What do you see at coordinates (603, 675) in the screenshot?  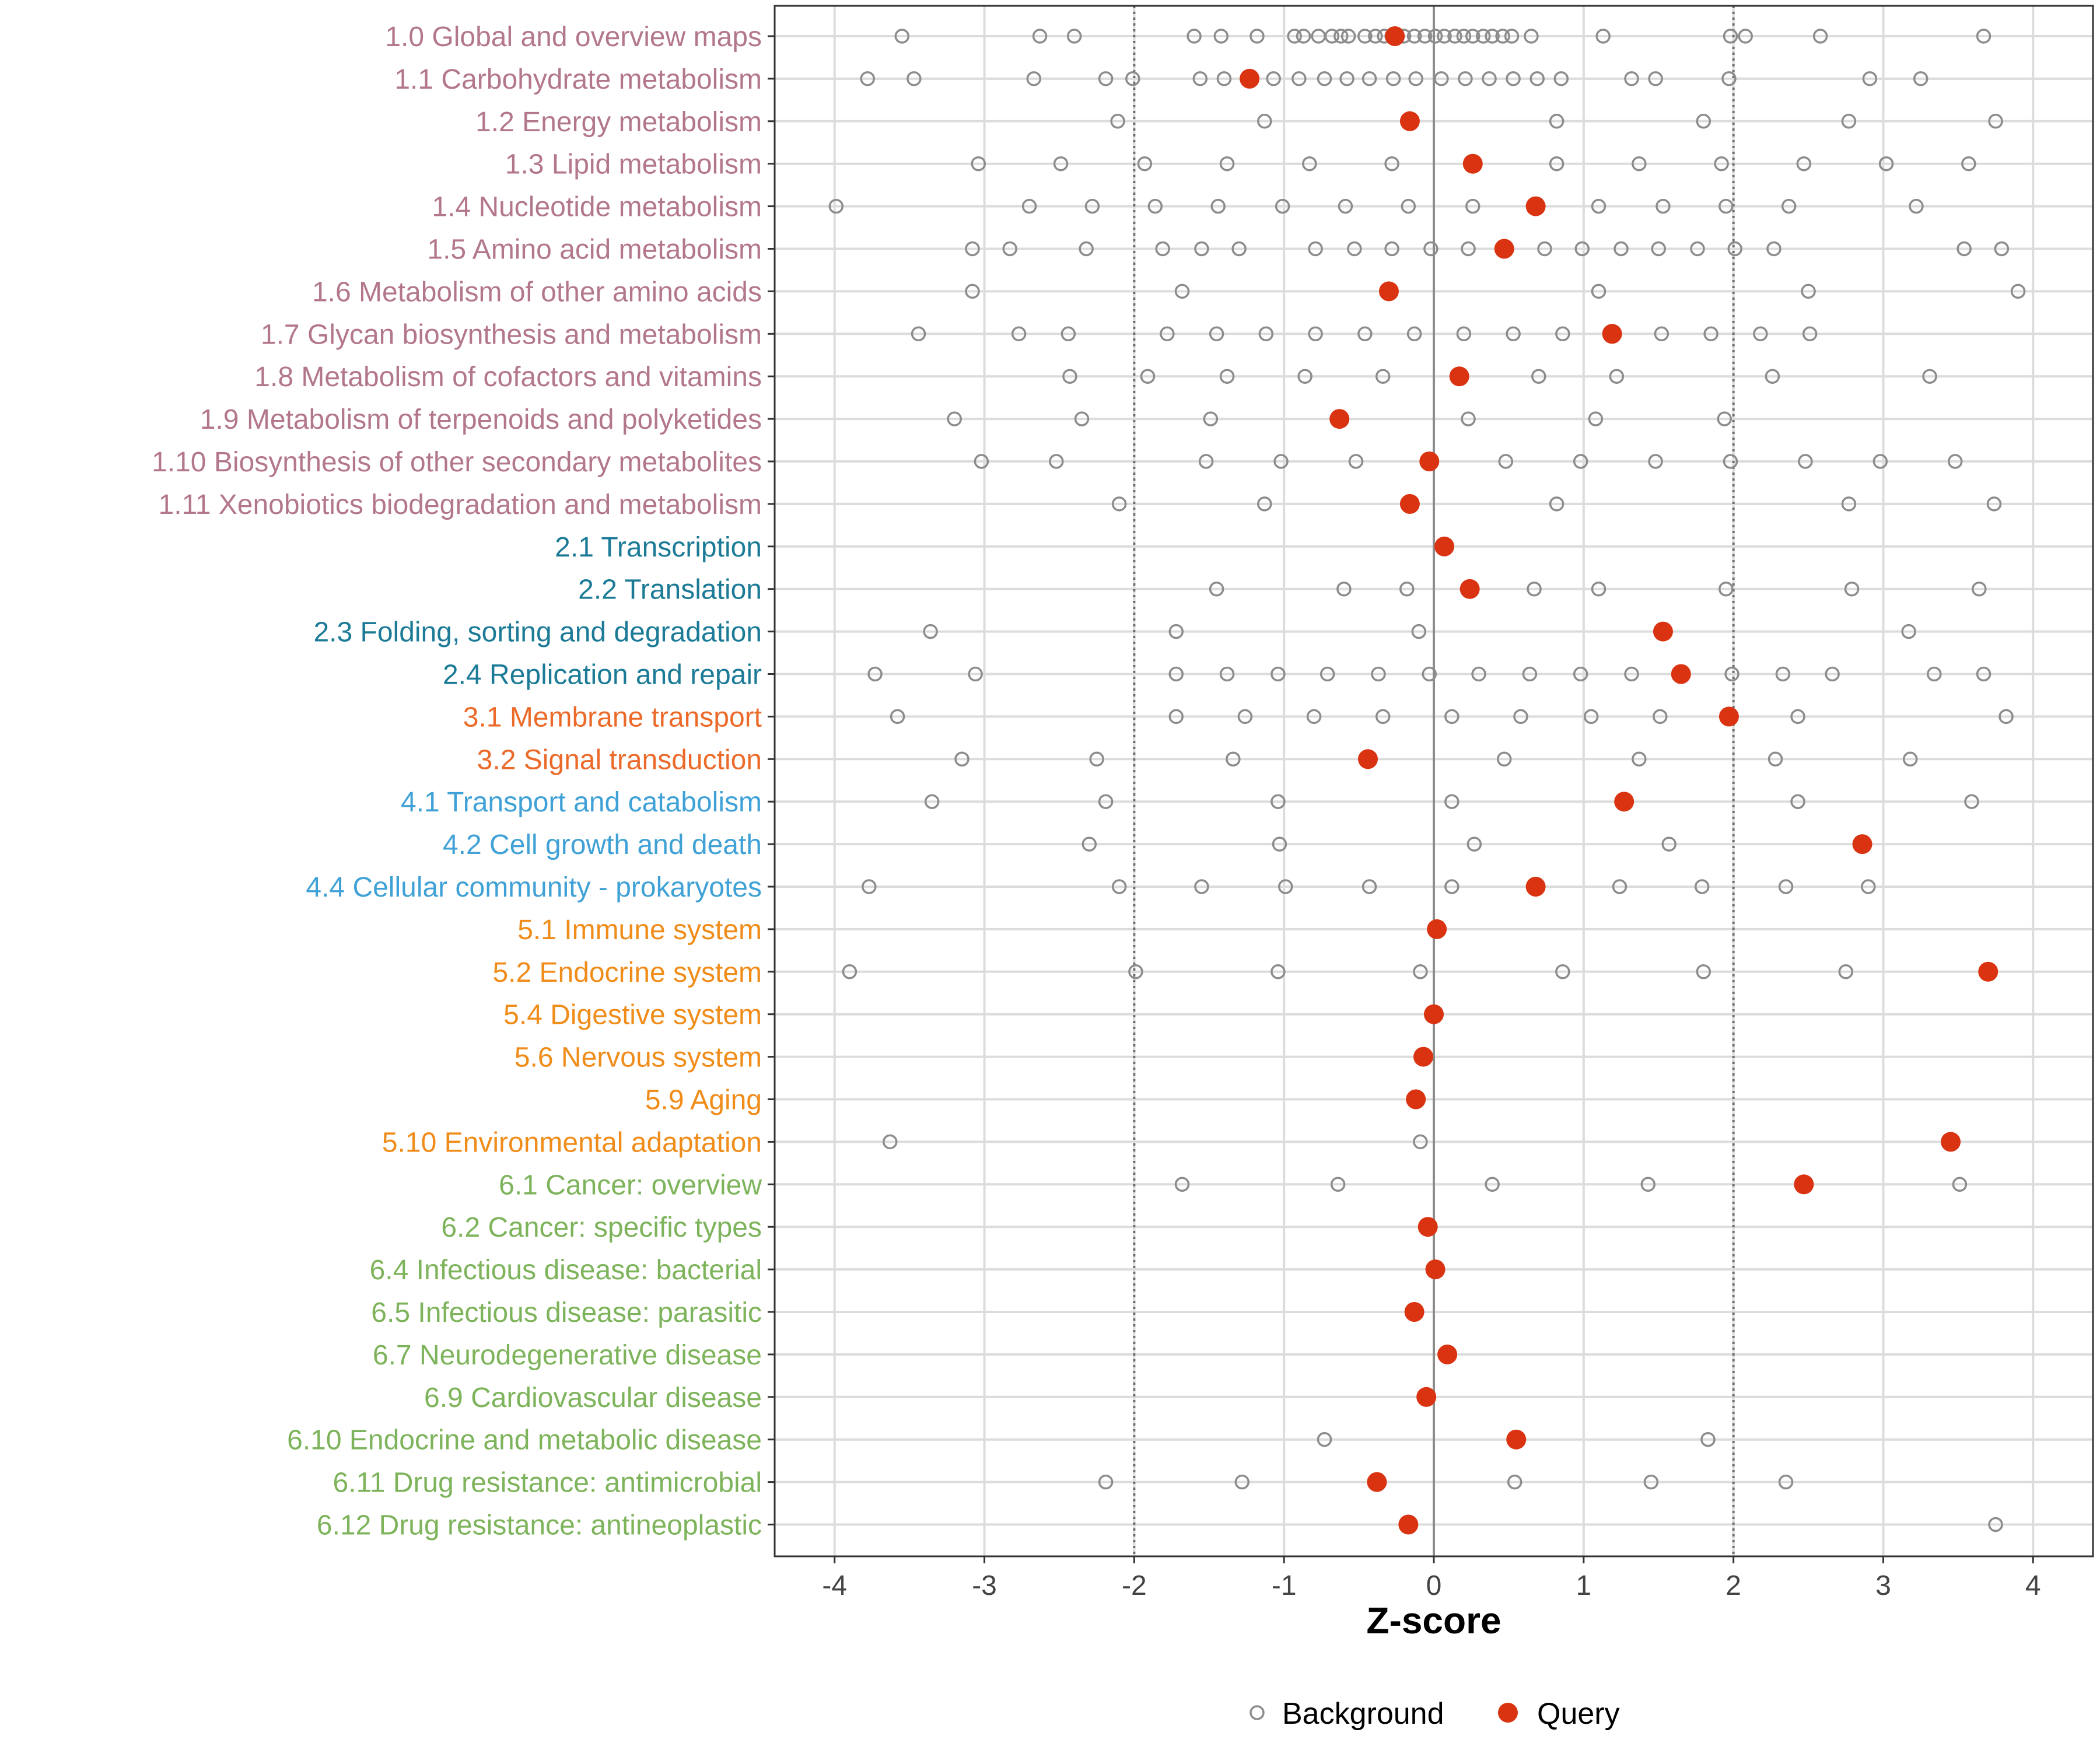 I see `y-tick-label: 2.4 Replication and repair` at bounding box center [603, 675].